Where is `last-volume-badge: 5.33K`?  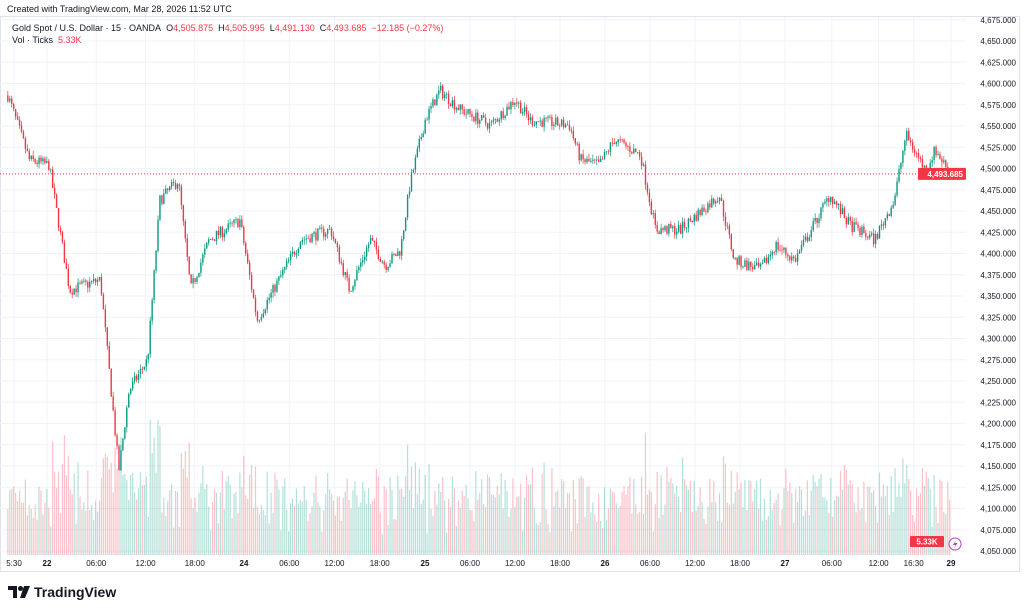
last-volume-badge: 5.33K is located at coordinates (927, 541).